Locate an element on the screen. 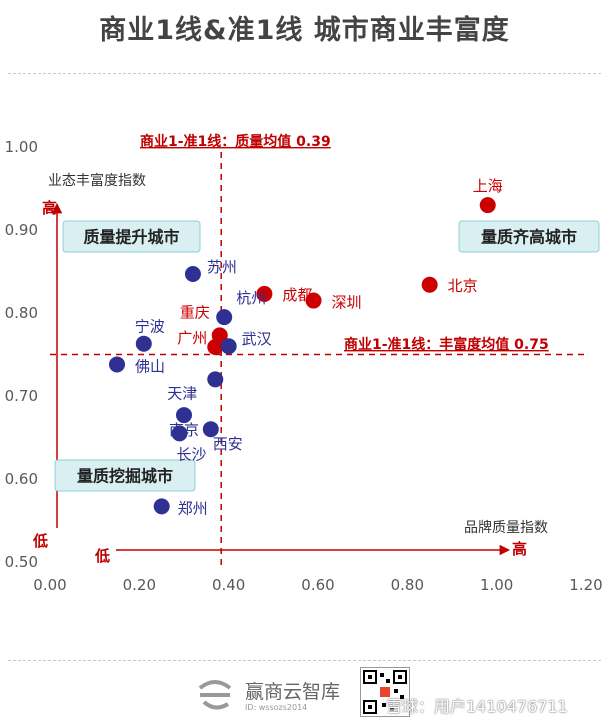 The height and width of the screenshot is (723, 609). data-point-label: 佛山 is located at coordinates (150, 366).